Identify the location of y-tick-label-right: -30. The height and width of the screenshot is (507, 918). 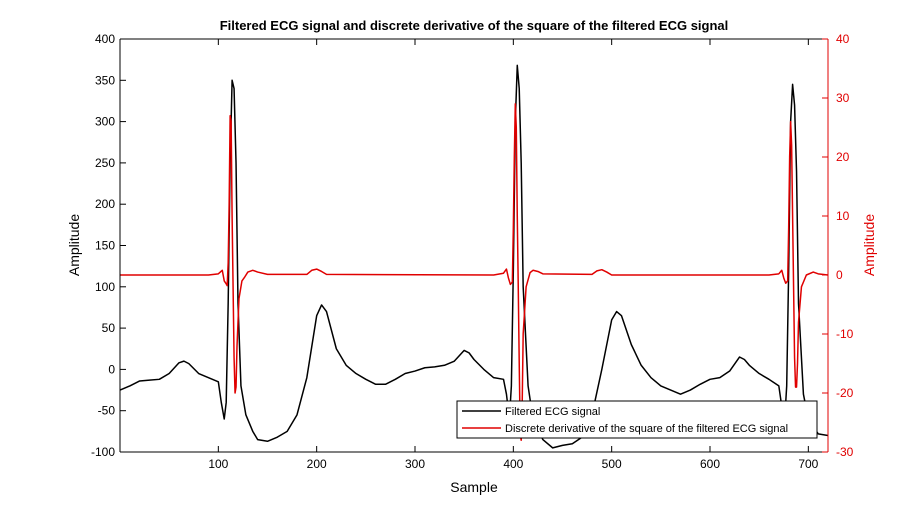
(845, 452).